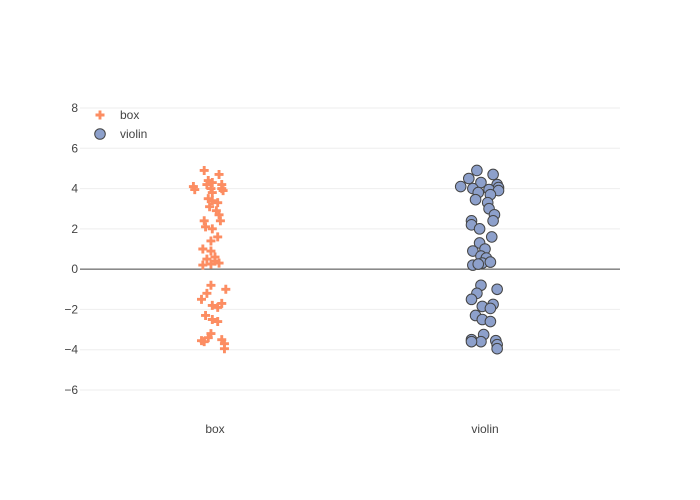 This screenshot has width=700, height=500. I want to click on legend-label-box: box, so click(129, 115).